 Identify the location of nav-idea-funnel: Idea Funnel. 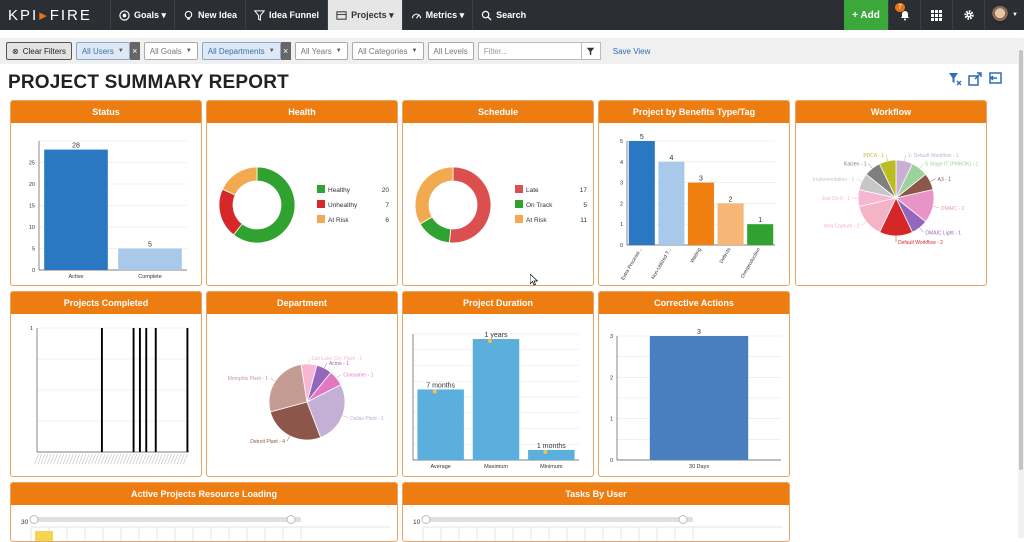
(286, 15).